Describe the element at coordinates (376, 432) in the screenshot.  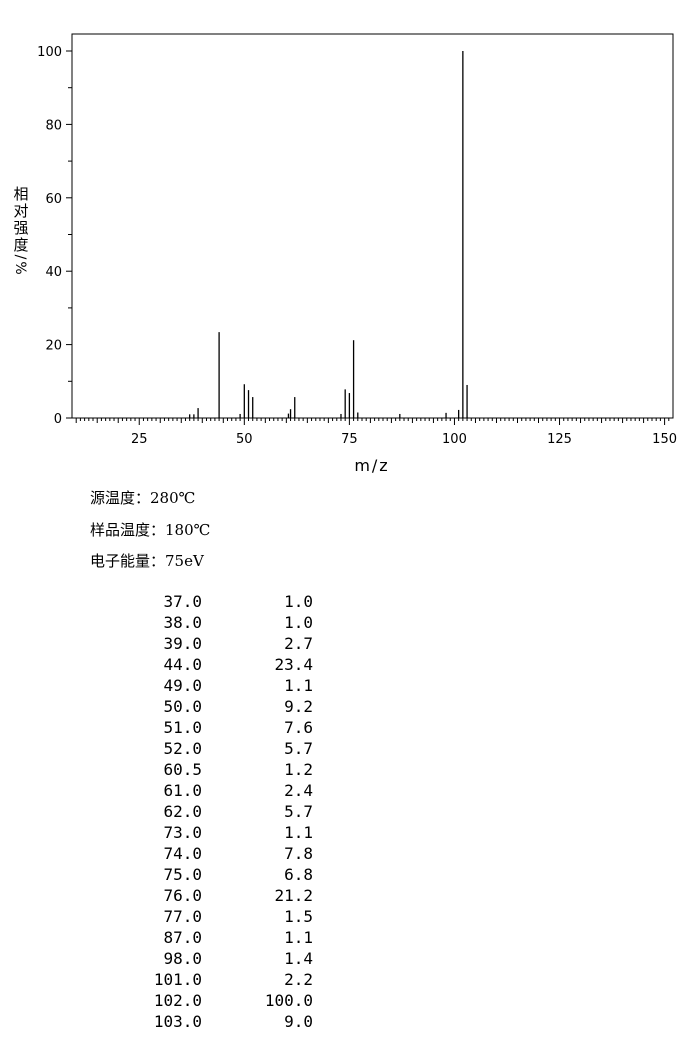
I see `x-axis: 25 50 75 100 125 150` at that location.